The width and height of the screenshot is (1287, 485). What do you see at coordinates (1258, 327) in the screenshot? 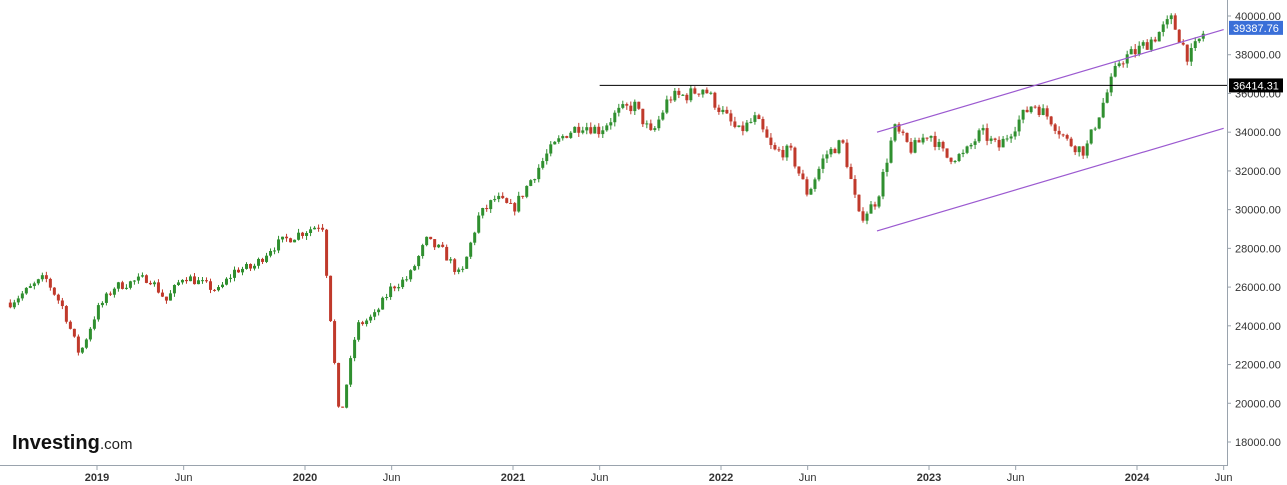
I see `y-tick-label: 24000.00` at bounding box center [1258, 327].